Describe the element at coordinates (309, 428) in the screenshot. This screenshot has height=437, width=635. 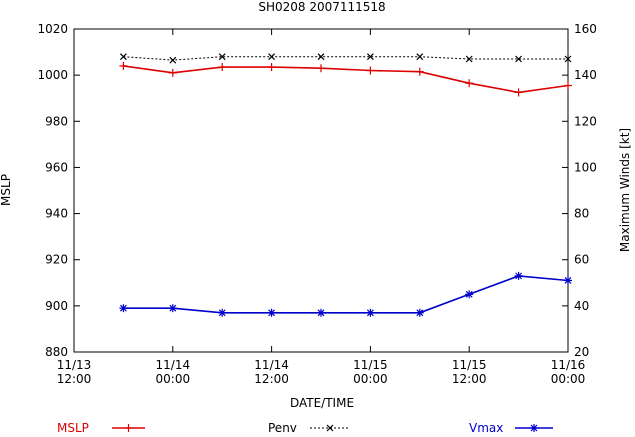
I see `legend-item-penv: Penv` at that location.